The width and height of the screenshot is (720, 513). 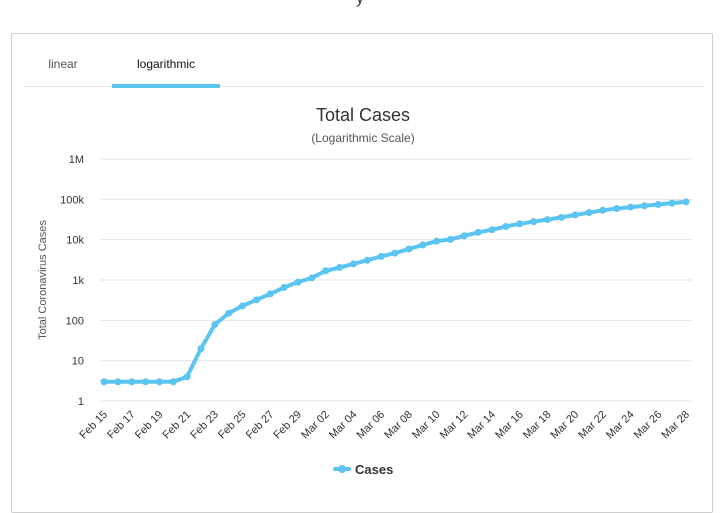 I want to click on tab-logarithmic-label: logarithmic, so click(x=166, y=64).